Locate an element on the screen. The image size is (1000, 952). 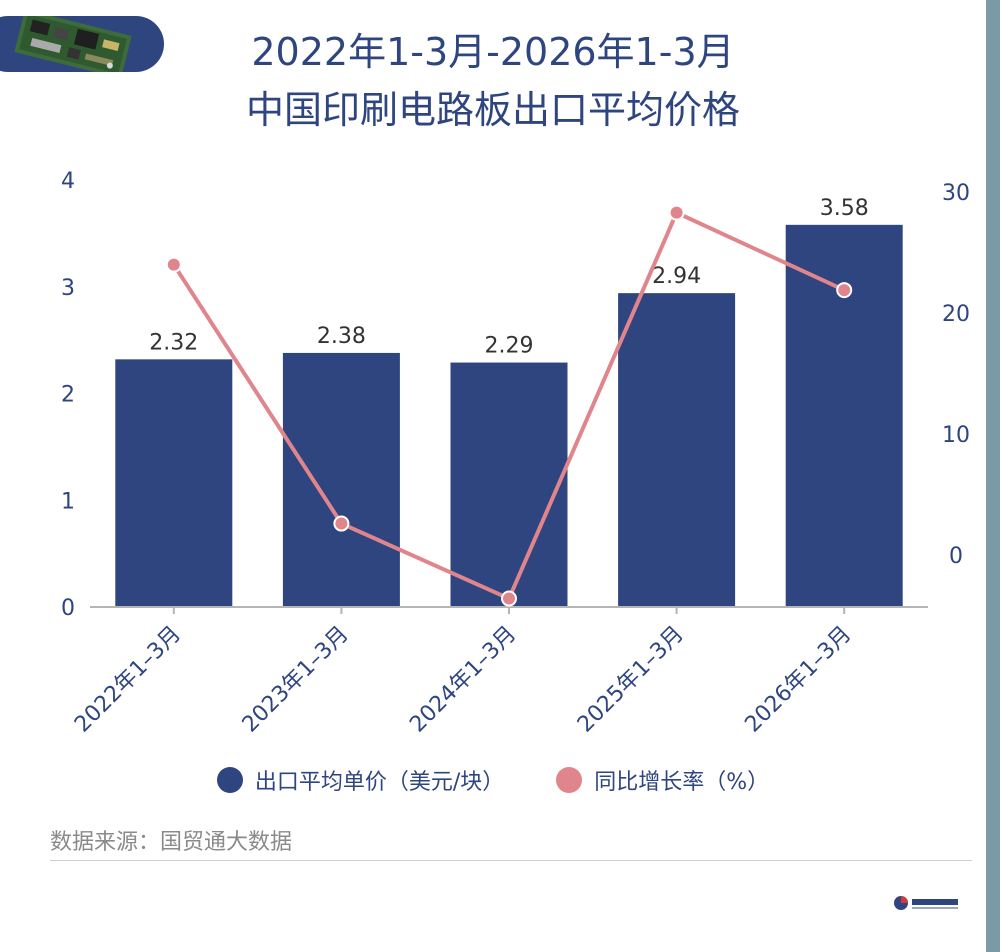
y-left-tick-label: 1 is located at coordinates (68, 501).